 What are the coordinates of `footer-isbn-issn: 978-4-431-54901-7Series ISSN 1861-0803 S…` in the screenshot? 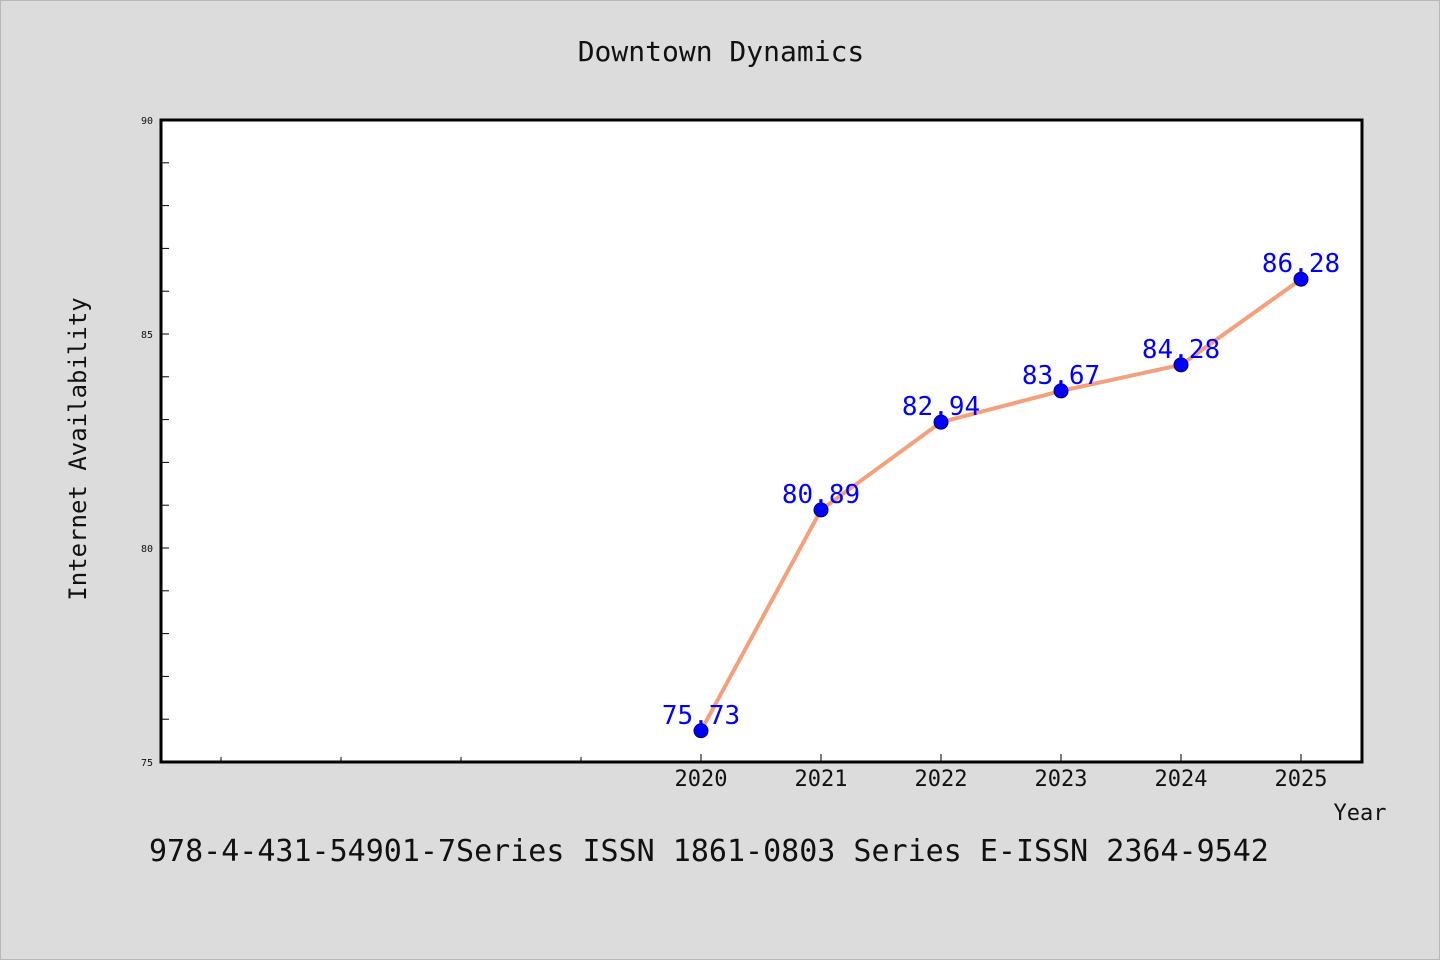 It's located at (709, 851).